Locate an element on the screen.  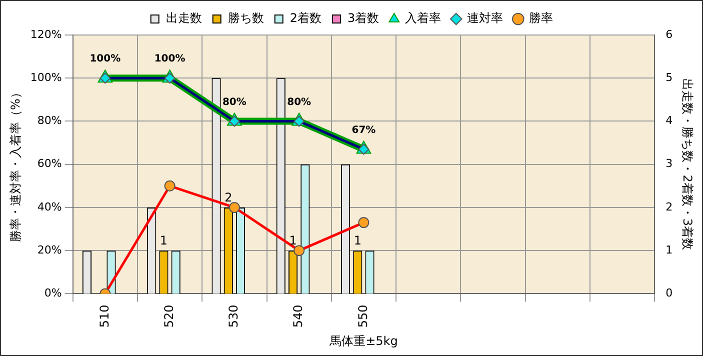
x-axis-title: 馬体重±5kg is located at coordinates (363, 341).